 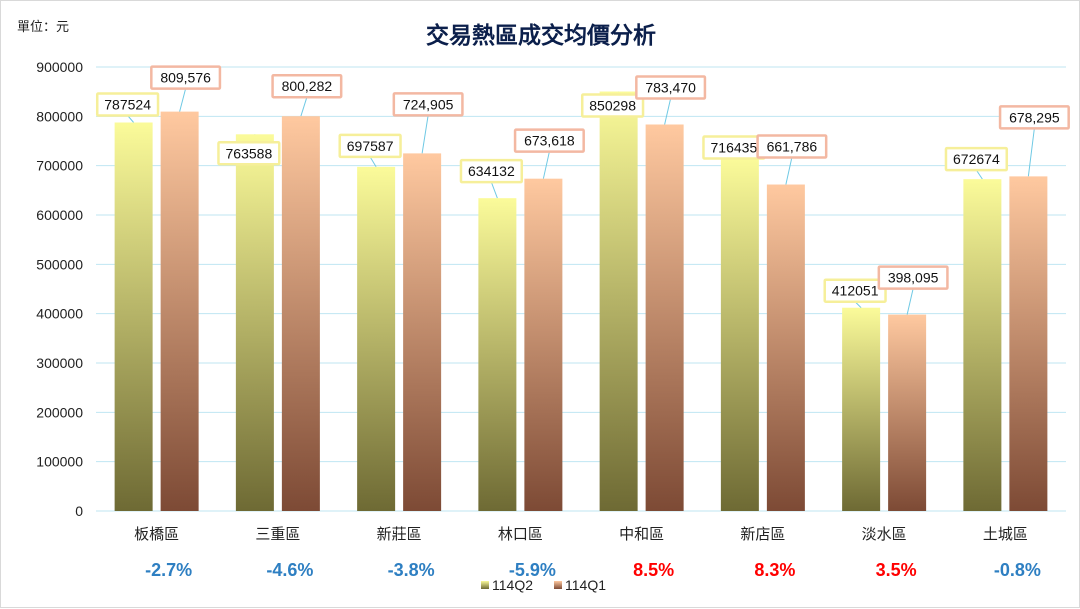 What do you see at coordinates (289, 570) in the screenshot?
I see `change-percent: -4.6%` at bounding box center [289, 570].